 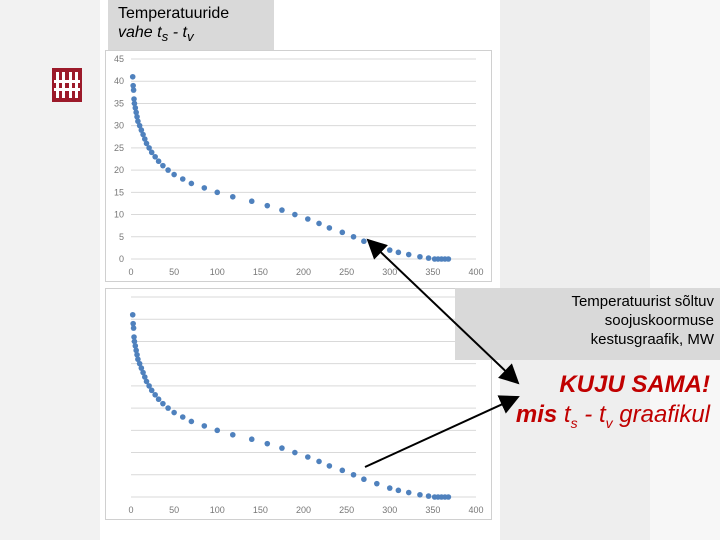 I want to click on y-tick-label: 25, so click(x=119, y=148).